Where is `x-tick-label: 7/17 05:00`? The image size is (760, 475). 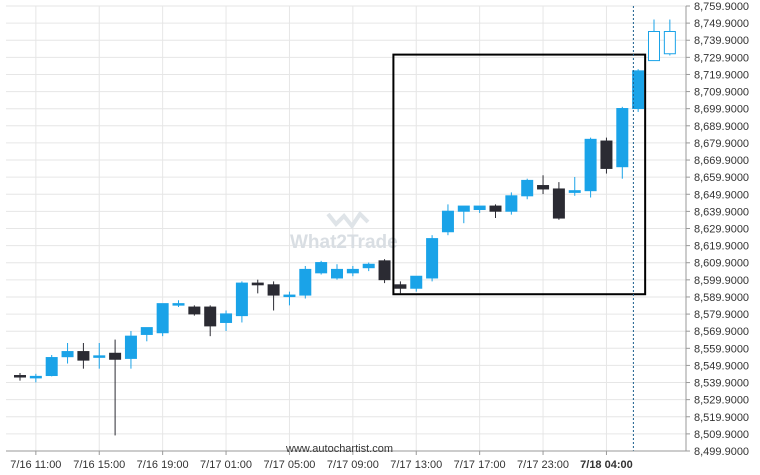 x-tick-label: 7/17 05:00 is located at coordinates (289, 465).